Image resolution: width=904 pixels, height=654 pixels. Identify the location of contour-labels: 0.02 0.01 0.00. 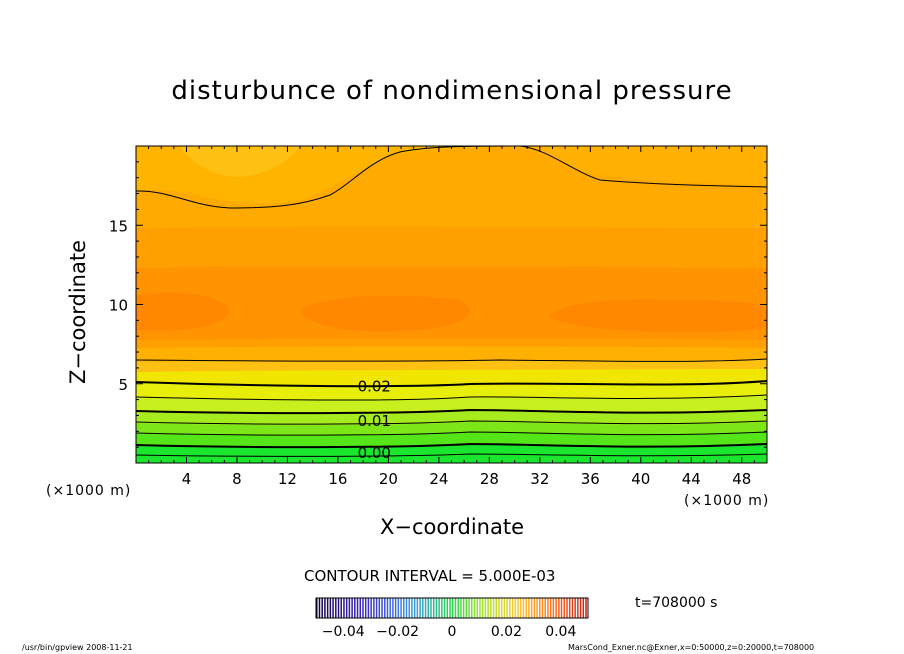
(374, 419).